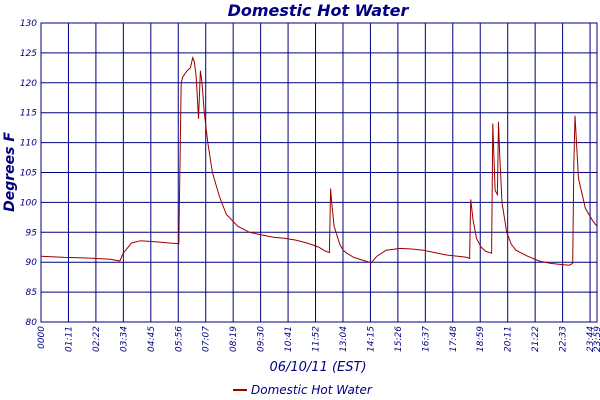 Image resolution: width=600 pixels, height=400 pixels. I want to click on x-tick-label: 23:44, so click(591, 339).